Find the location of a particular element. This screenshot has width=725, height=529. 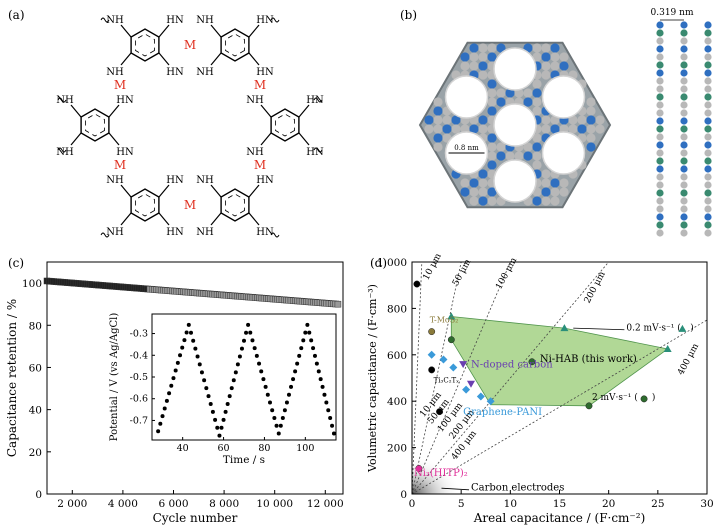

nh-label-0-2: NH is located at coordinates (115, 72).